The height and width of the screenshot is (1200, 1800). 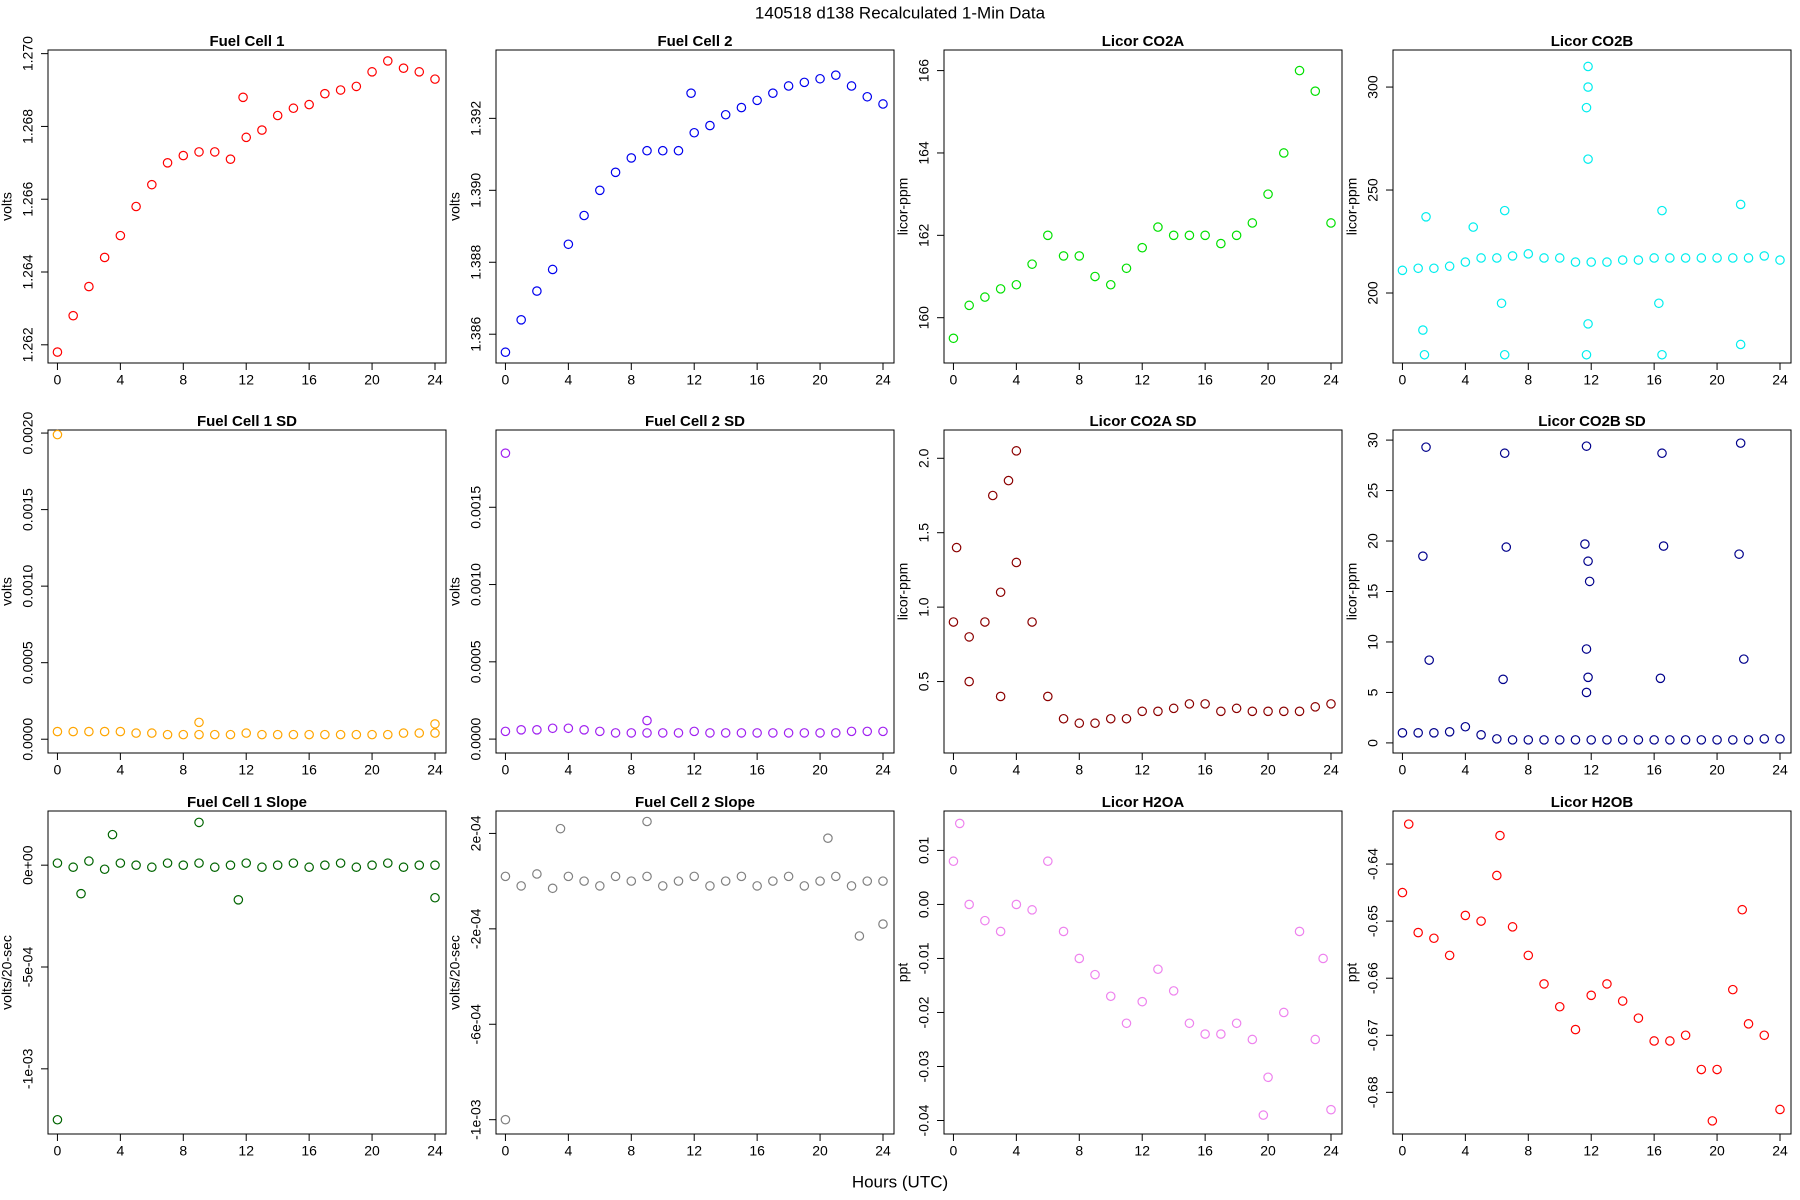 I want to click on panel-title: Licor CO2B SD, so click(x=1592, y=421).